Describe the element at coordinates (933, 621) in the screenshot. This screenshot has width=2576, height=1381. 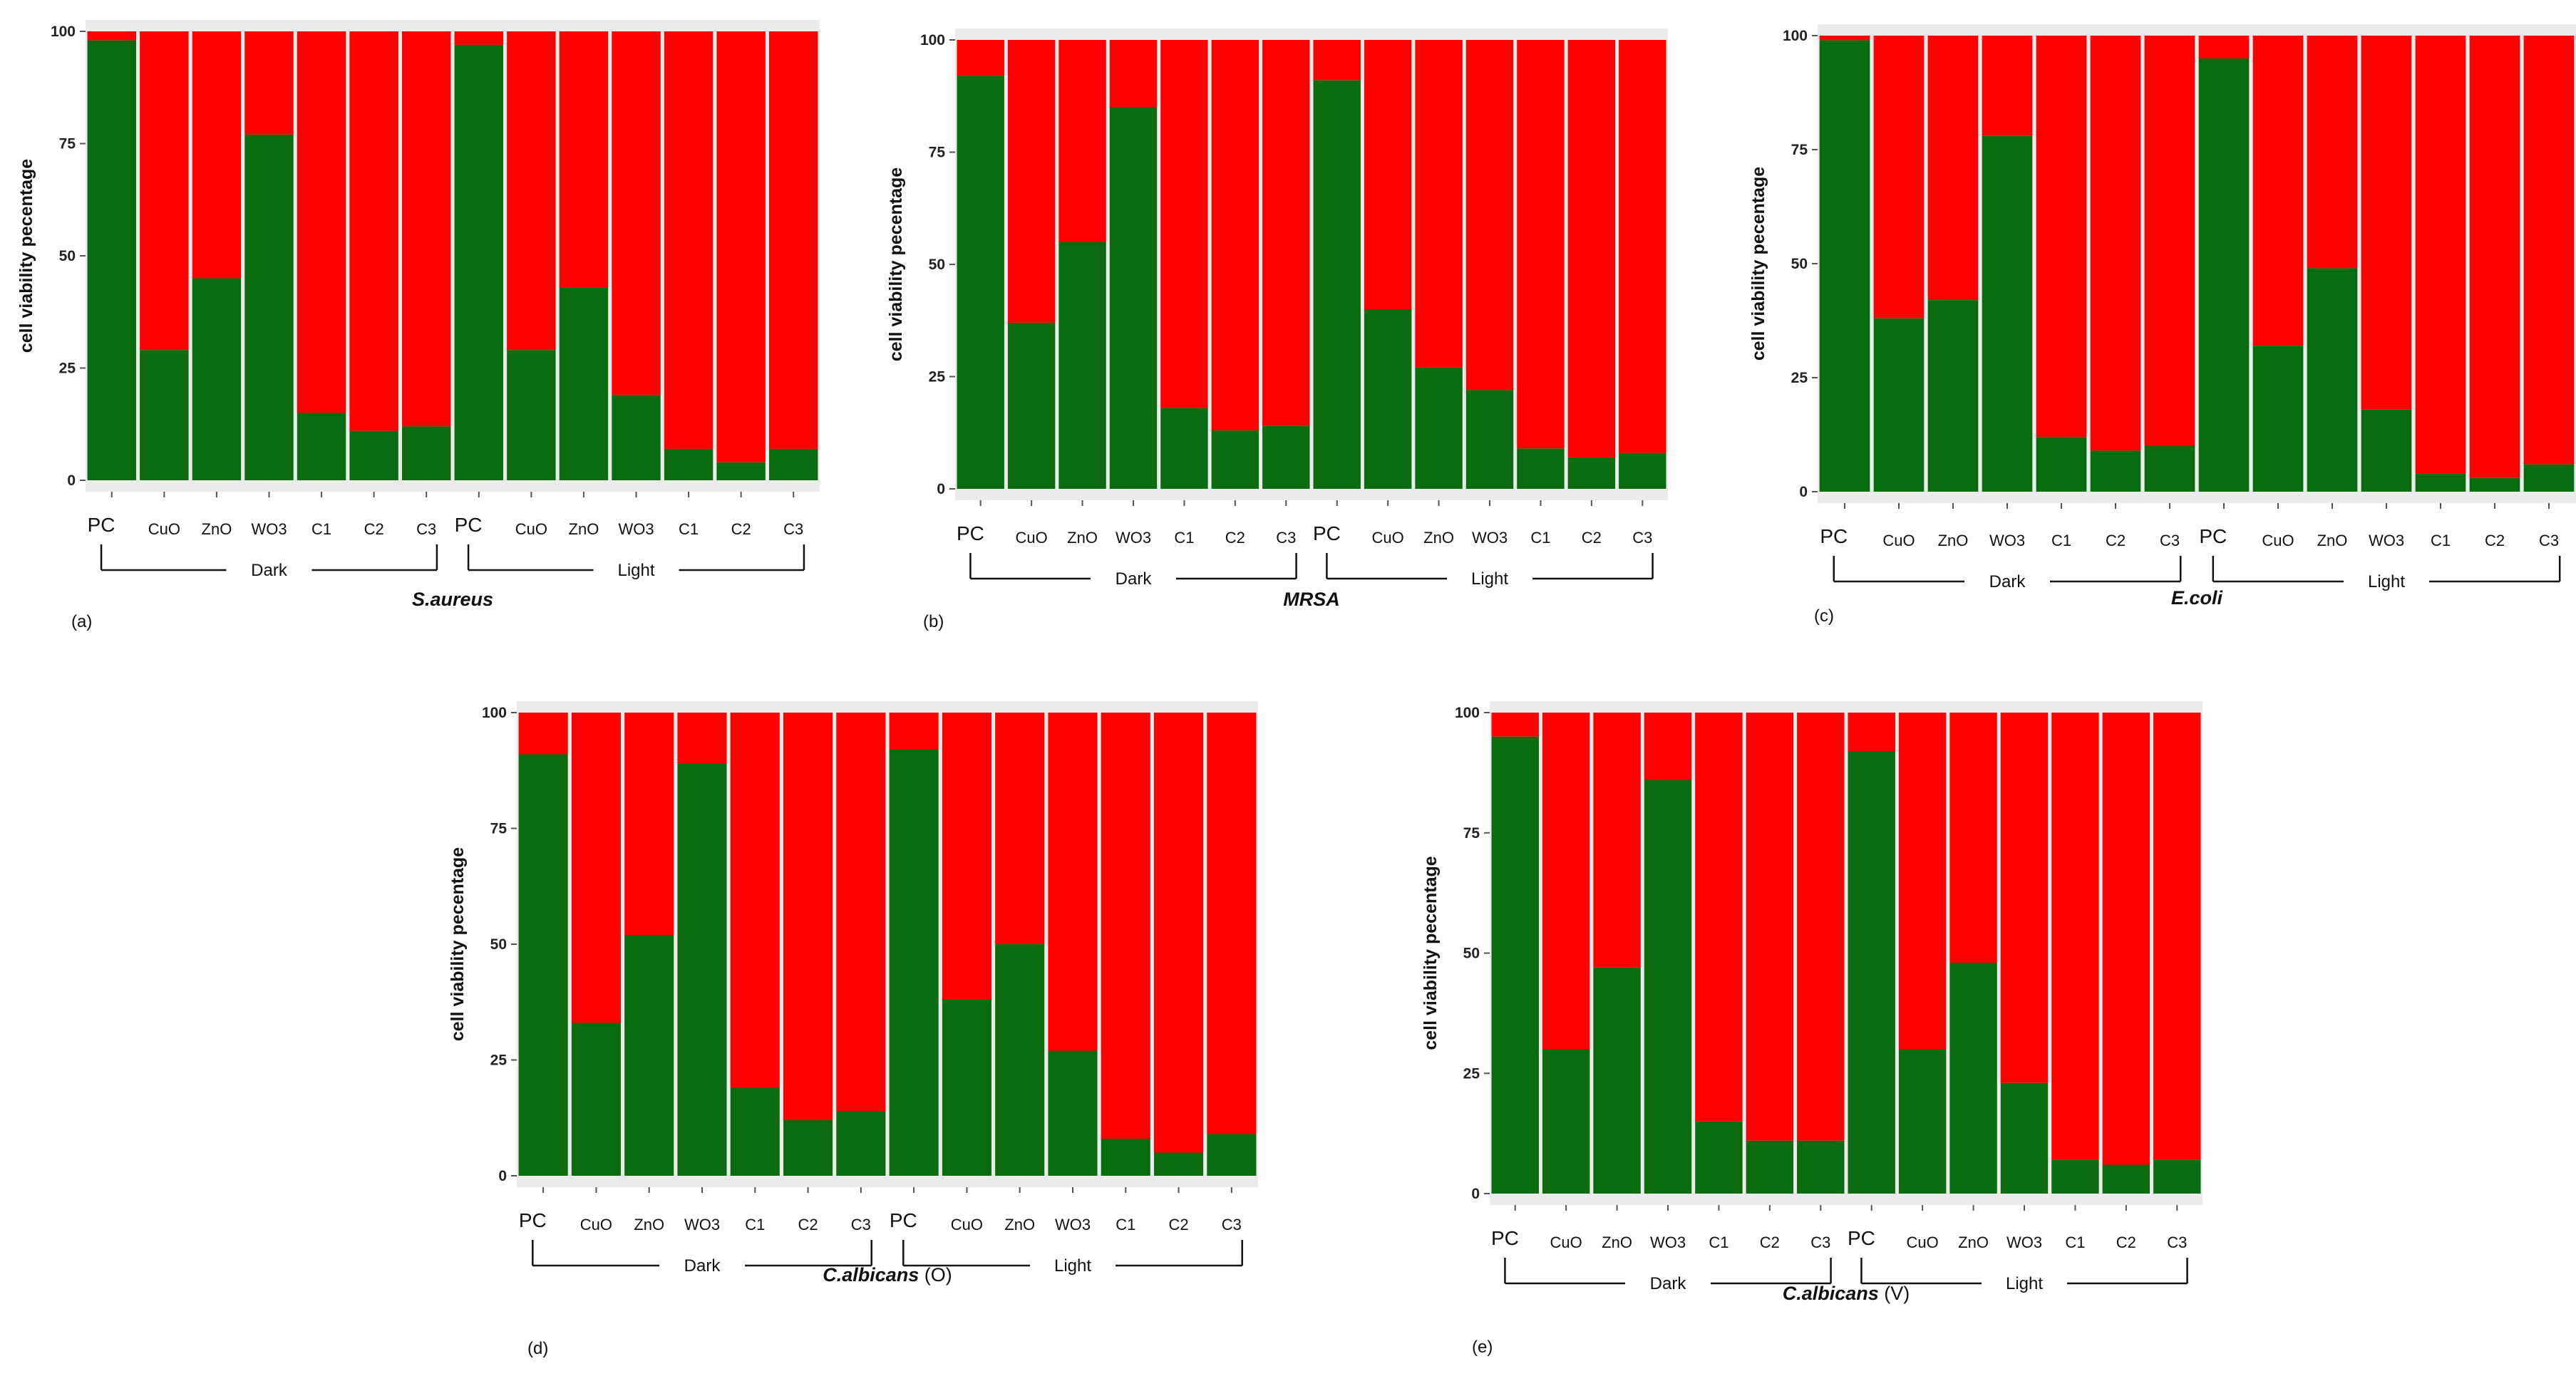
I see `panel-label: (b)` at that location.